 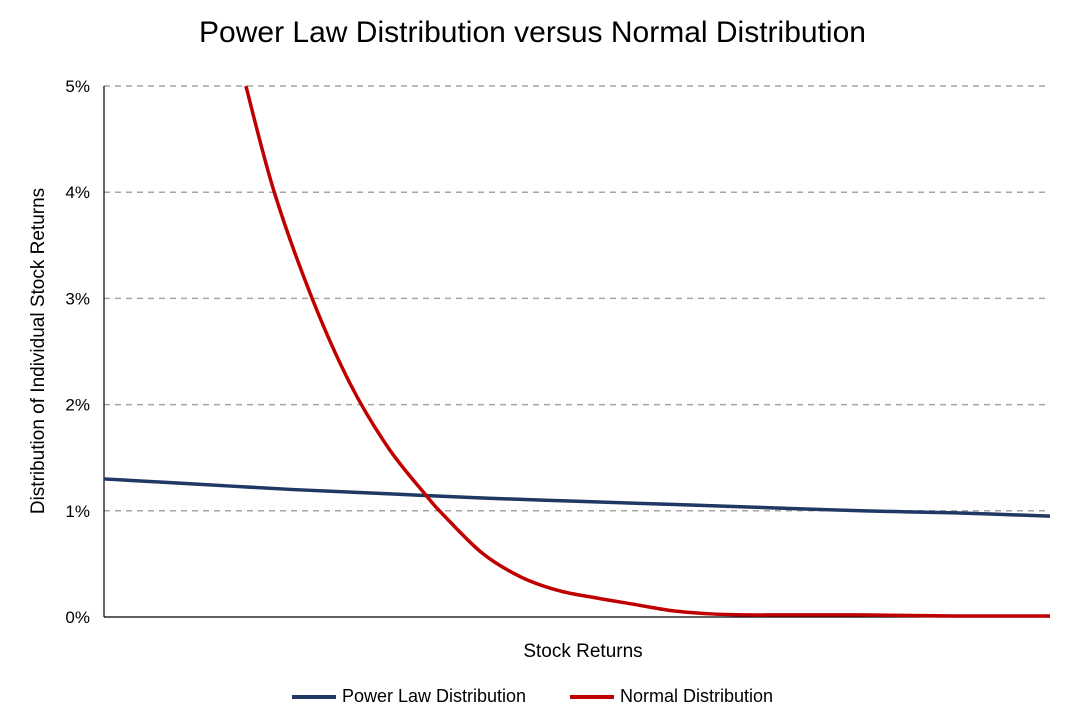 What do you see at coordinates (77, 86) in the screenshot?
I see `y-tick-label: 5%` at bounding box center [77, 86].